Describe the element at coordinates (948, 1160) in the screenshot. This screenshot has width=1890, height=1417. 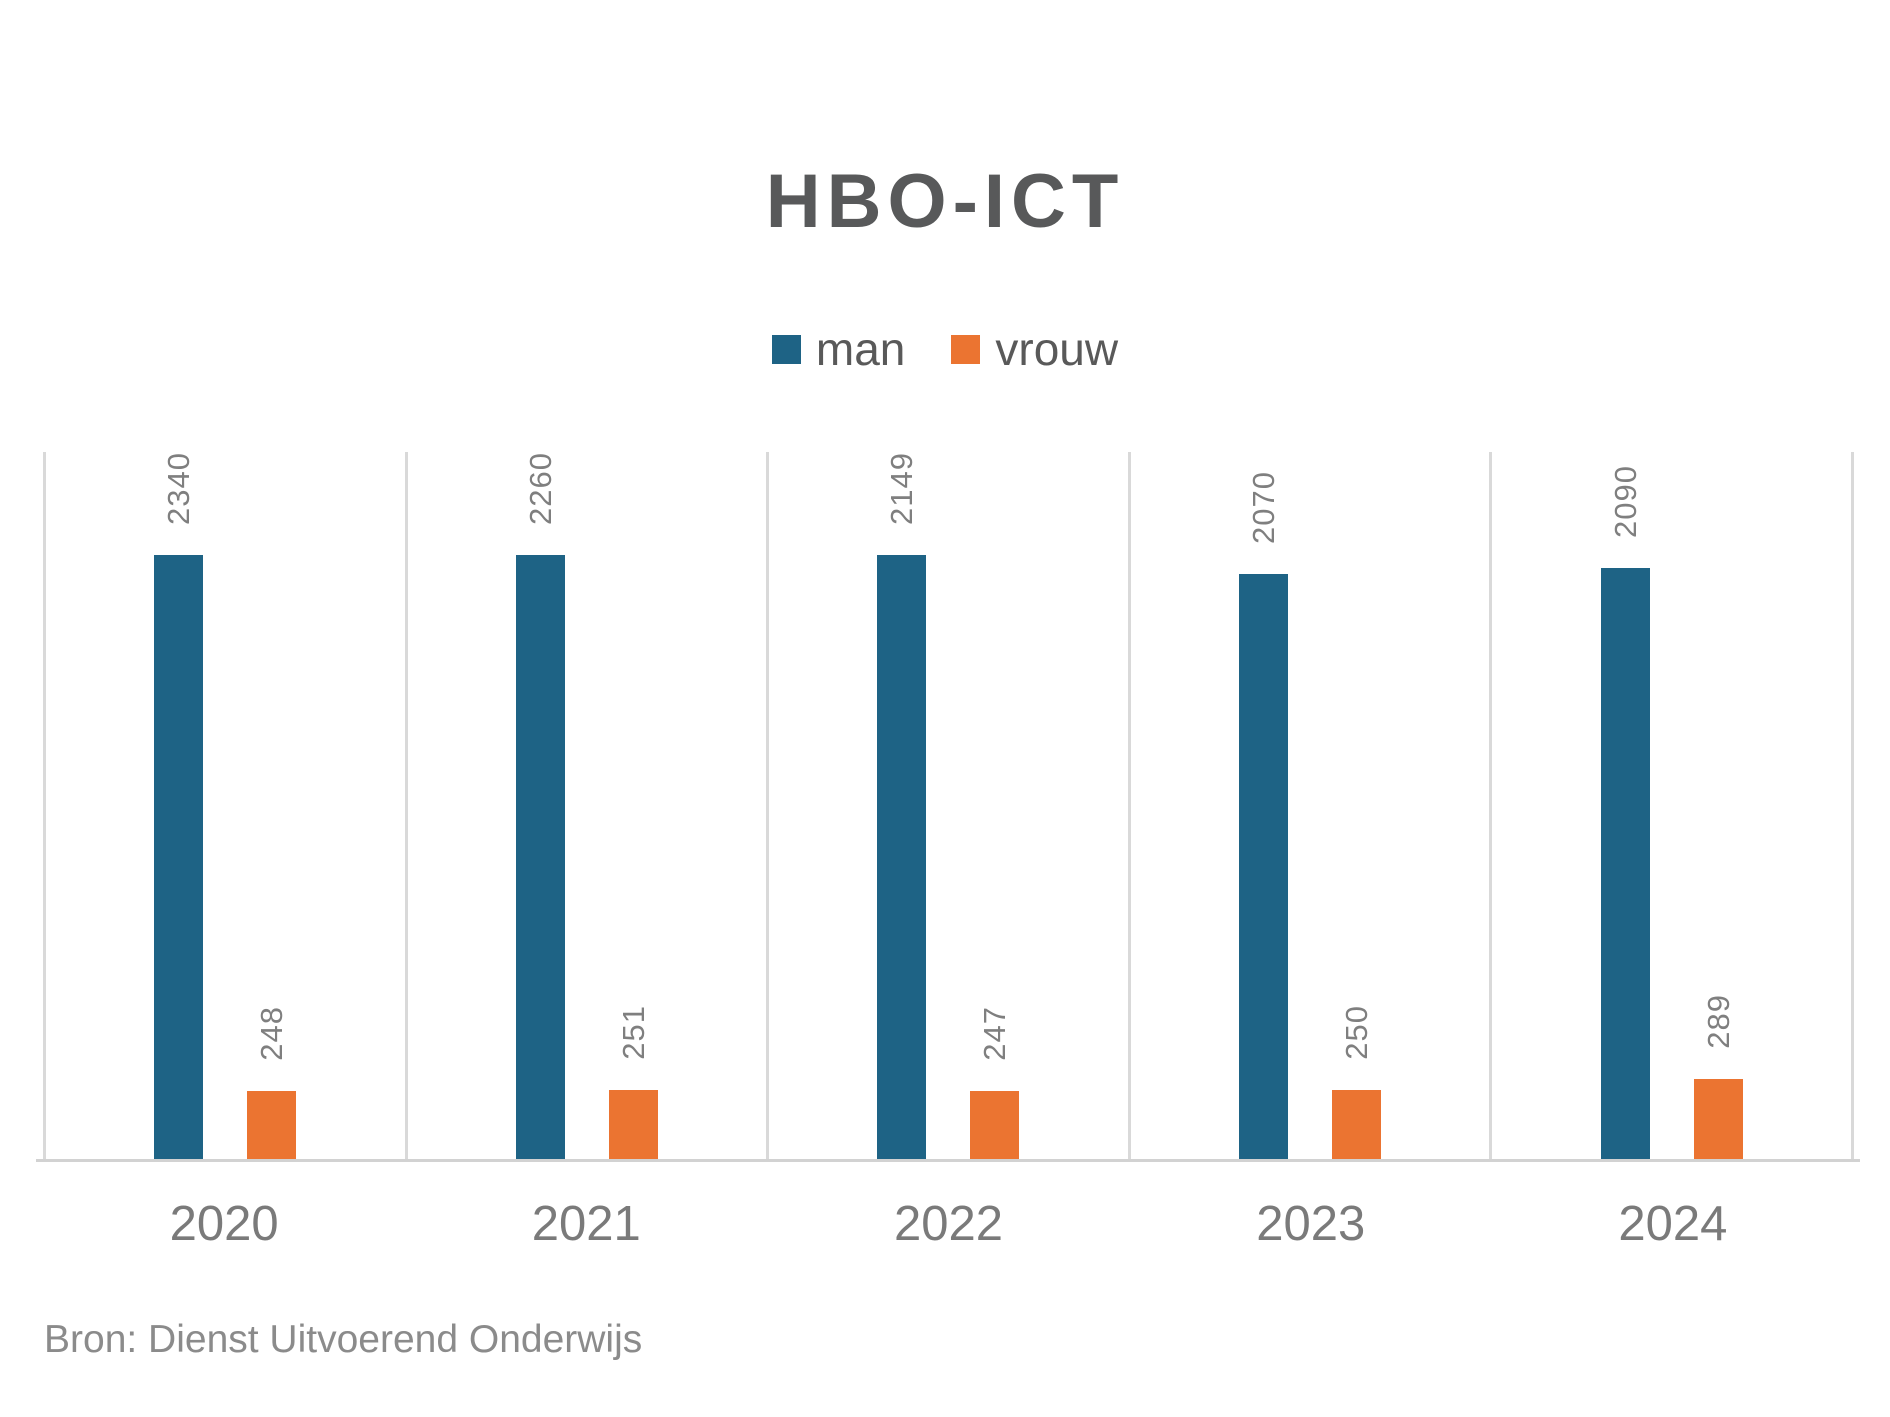
I see `x-axis-line` at that location.